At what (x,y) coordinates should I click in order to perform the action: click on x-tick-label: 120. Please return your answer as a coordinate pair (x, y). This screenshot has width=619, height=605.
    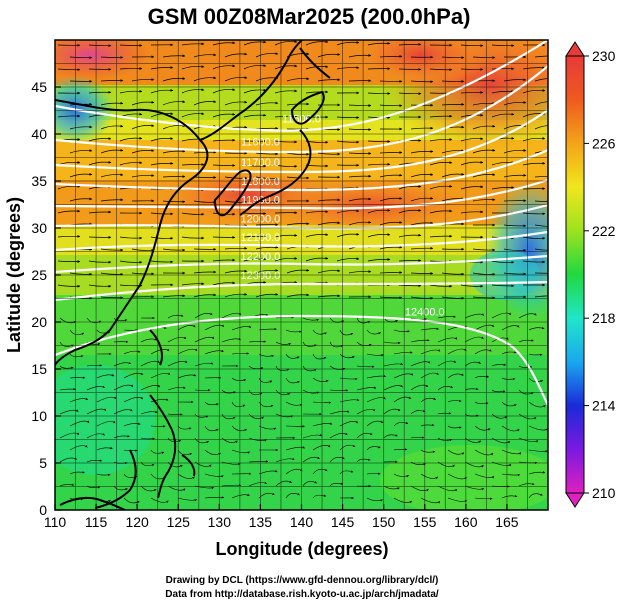
    Looking at the image, I should click on (137, 522).